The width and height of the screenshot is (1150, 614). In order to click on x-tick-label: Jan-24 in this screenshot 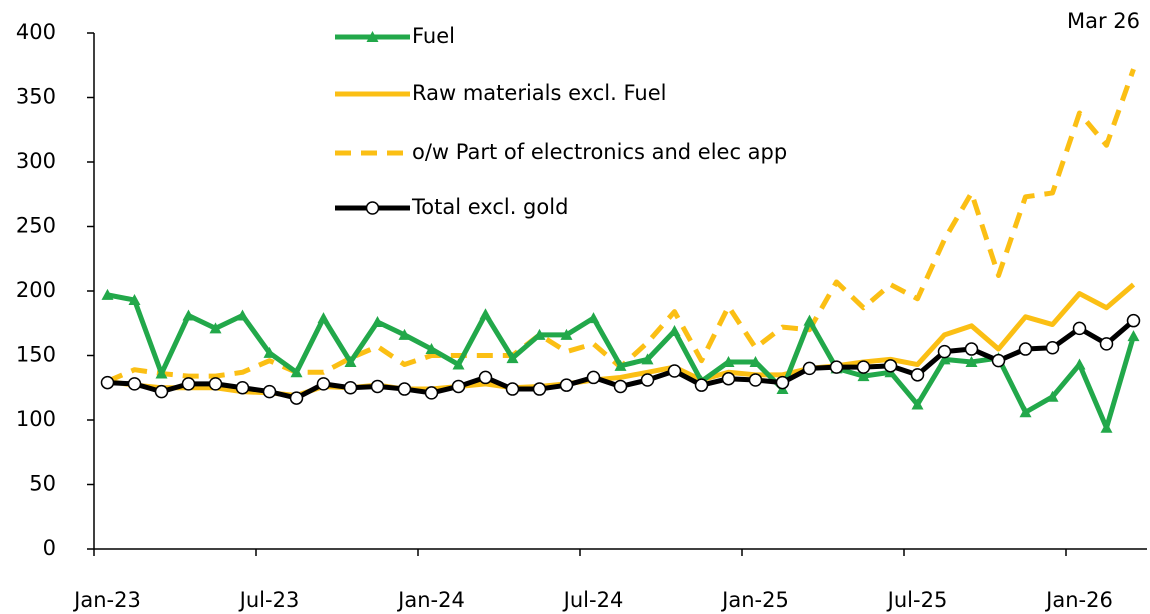, I will do `click(430, 600)`.